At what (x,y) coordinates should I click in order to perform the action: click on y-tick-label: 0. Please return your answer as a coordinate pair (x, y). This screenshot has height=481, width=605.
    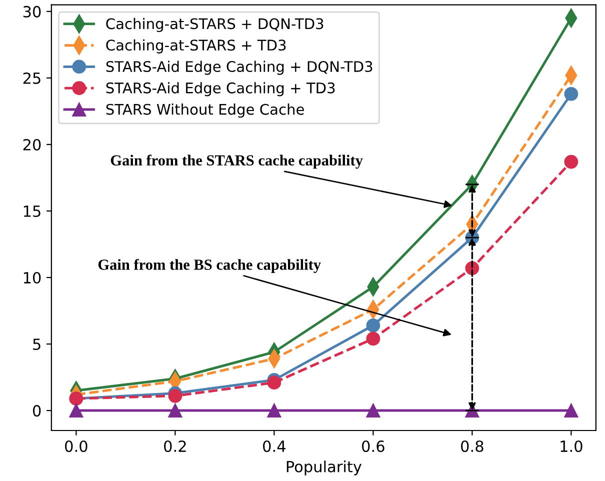
    Looking at the image, I should click on (36, 411).